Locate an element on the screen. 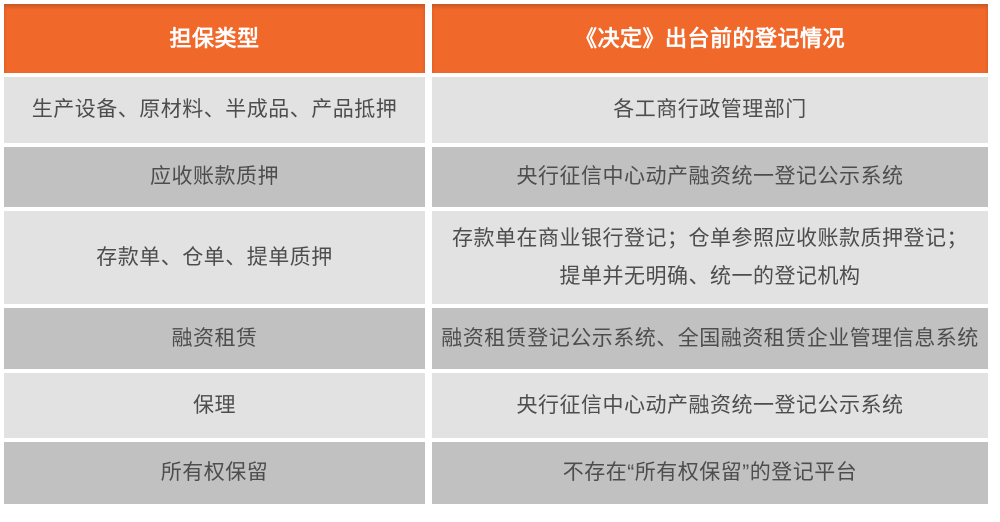 Image resolution: width=1000 pixels, height=522 pixels. cell-registration-row2: 央行征信中心动产融资统一登记公示系统 is located at coordinates (710, 177).